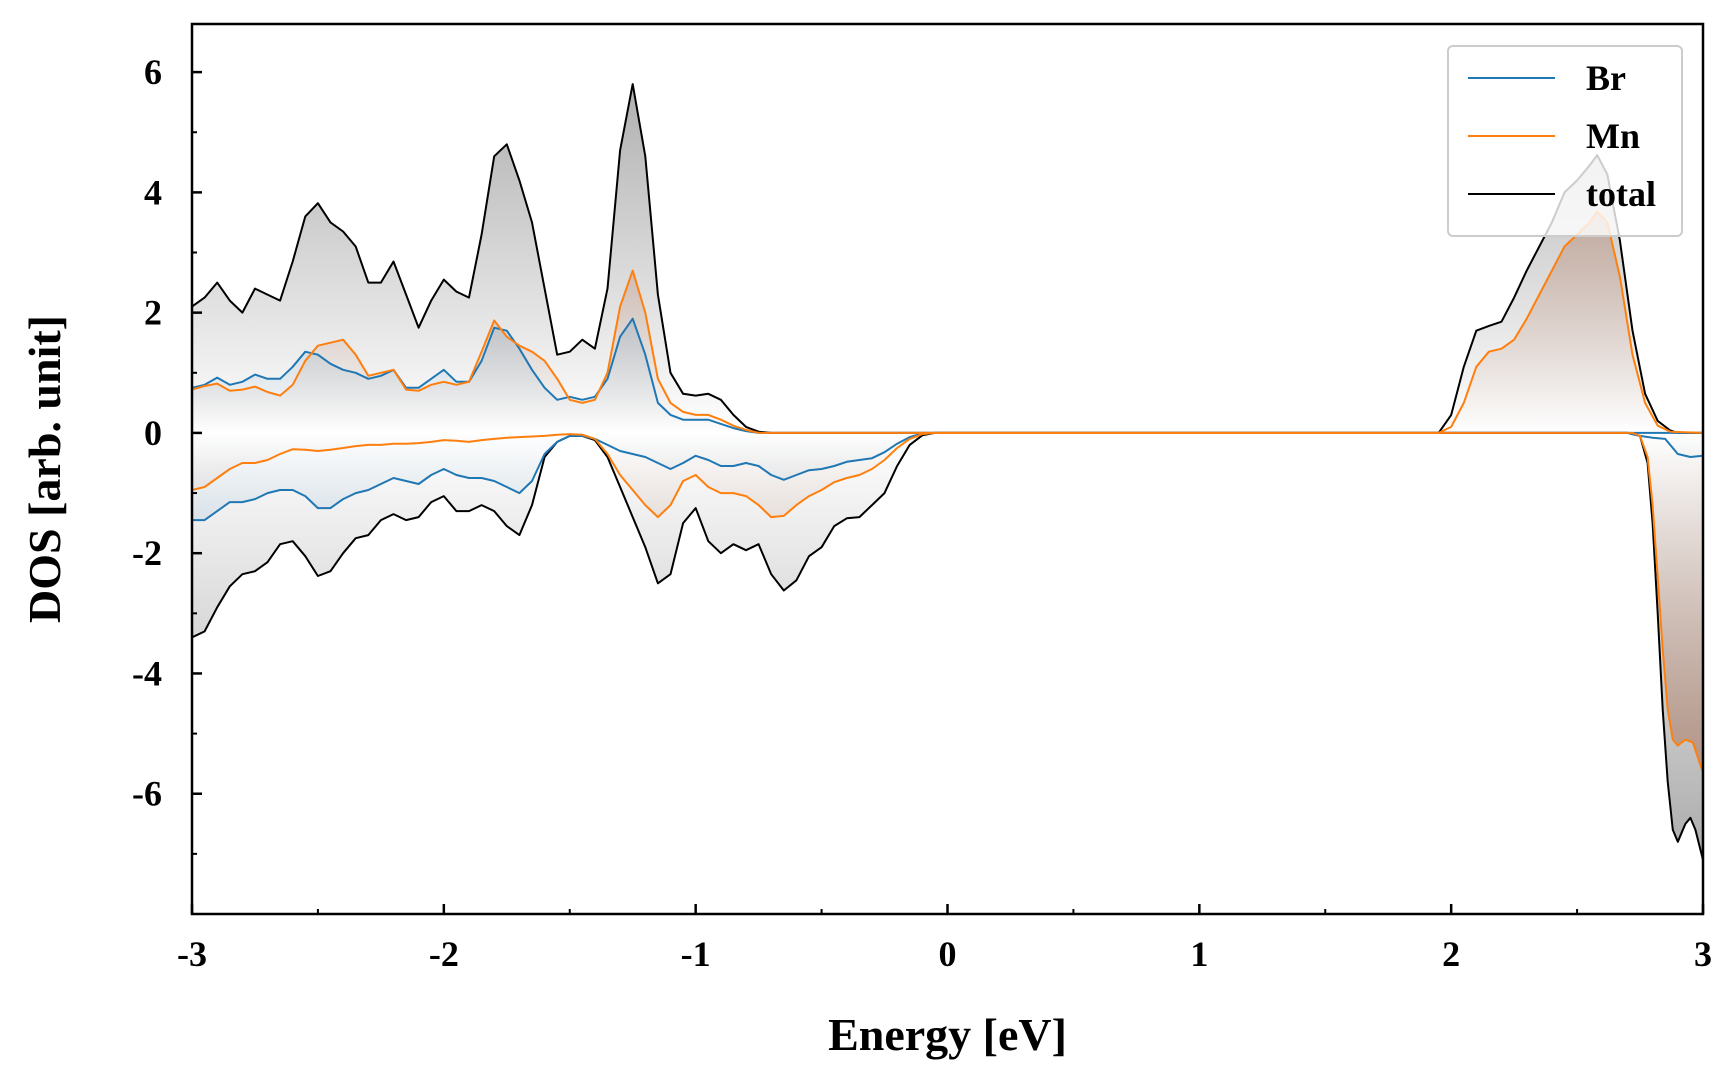 Image resolution: width=1728 pixels, height=1080 pixels. Describe the element at coordinates (153, 433) in the screenshot. I see `y-tick-label: 0` at that location.